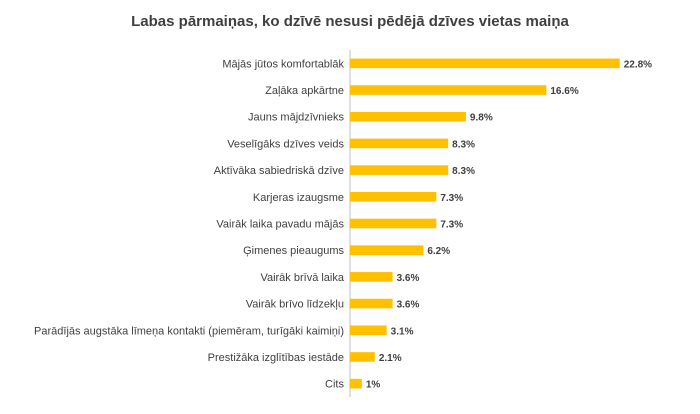  Describe the element at coordinates (481, 118) in the screenshot. I see `data-label: 9.8%` at that location.